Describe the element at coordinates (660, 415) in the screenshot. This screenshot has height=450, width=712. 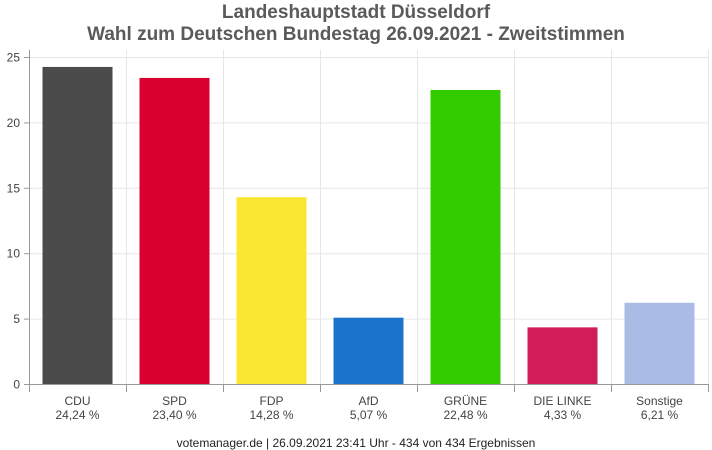
I see `x-value-label: 6,21 %` at that location.